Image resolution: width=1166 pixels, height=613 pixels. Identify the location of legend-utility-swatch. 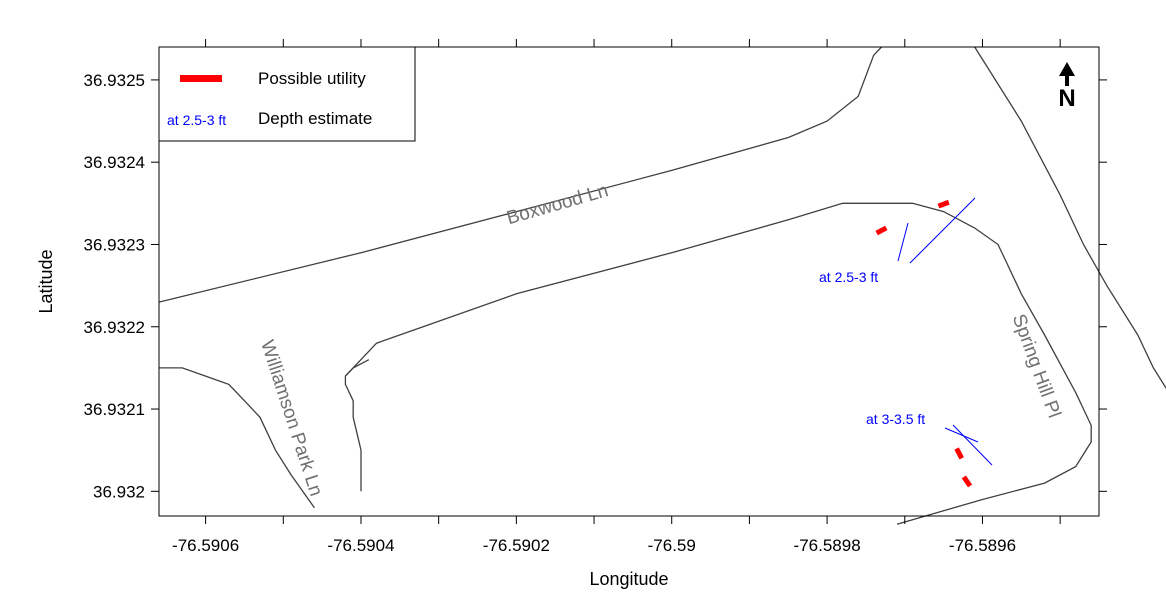
(201, 78).